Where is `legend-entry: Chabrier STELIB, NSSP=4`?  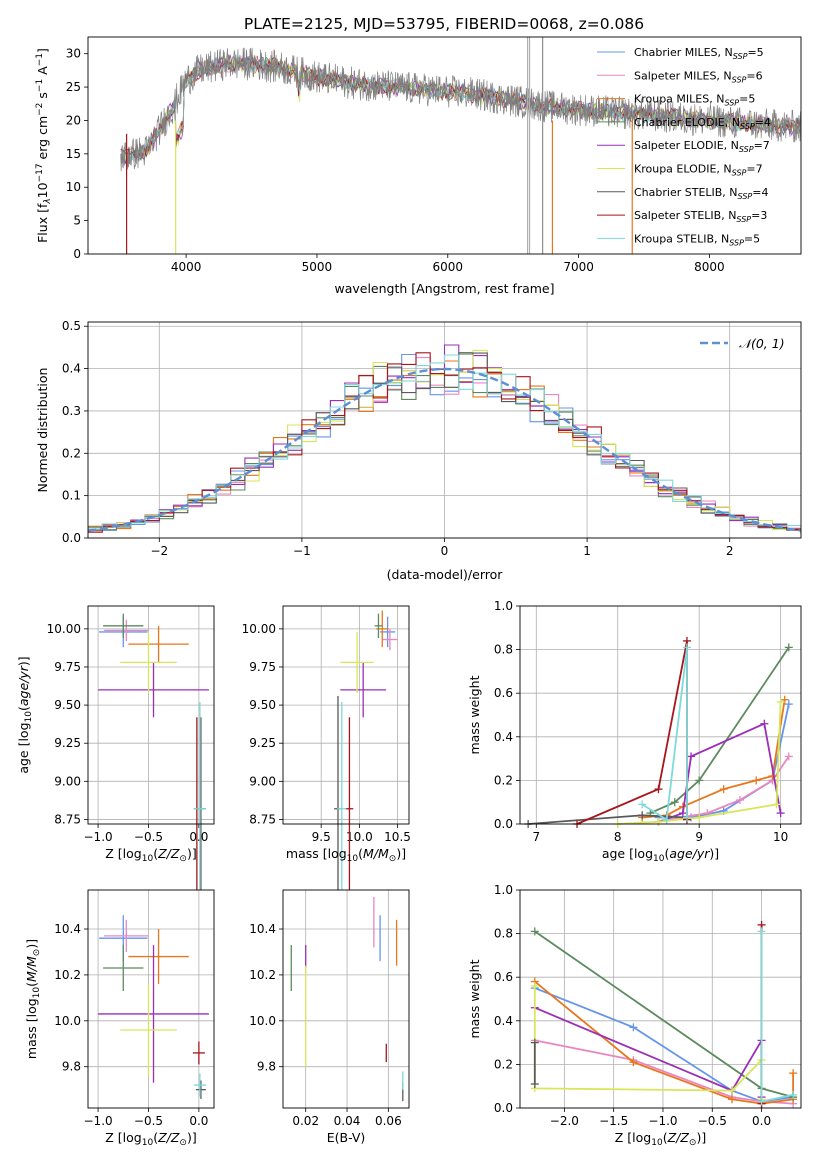
legend-entry: Chabrier STELIB, NSSP=4 is located at coordinates (682, 193).